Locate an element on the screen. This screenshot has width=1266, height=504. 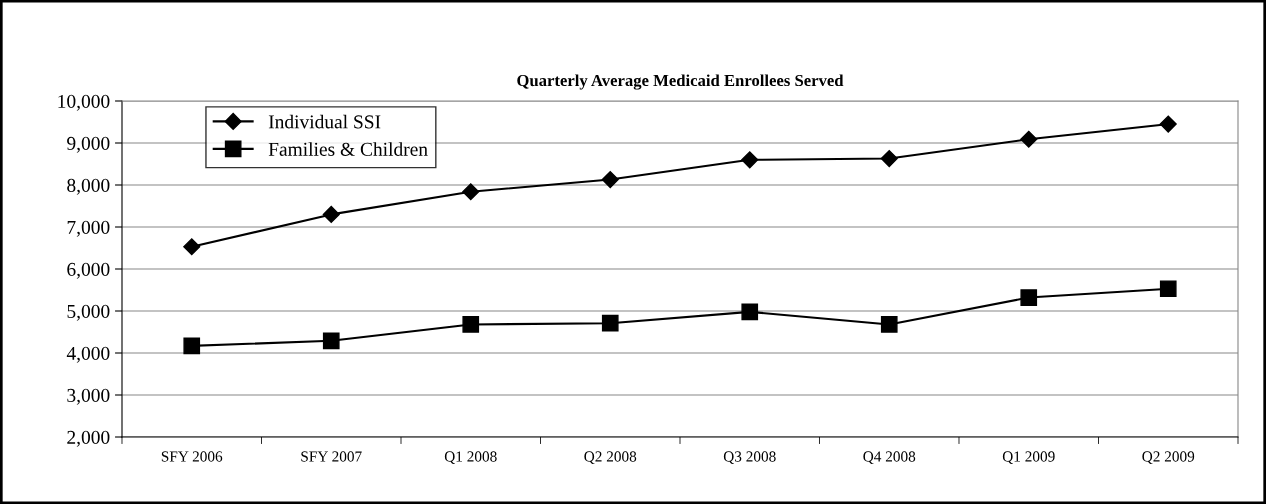
x-tick-label: SFY 2006 is located at coordinates (192, 456).